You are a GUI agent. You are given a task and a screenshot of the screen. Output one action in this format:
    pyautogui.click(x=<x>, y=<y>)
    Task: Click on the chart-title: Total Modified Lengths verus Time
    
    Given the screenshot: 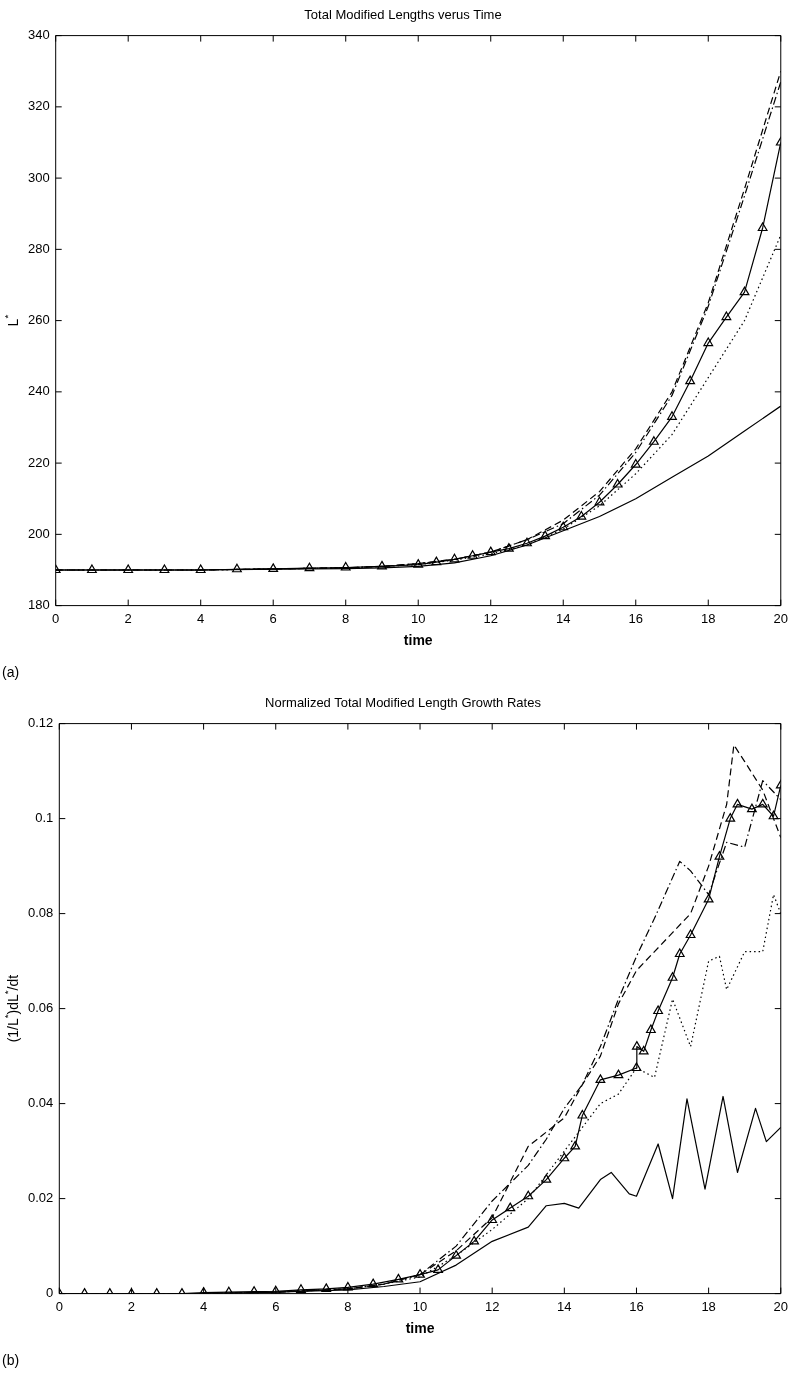 What is the action you would take?
    pyautogui.click(x=403, y=15)
    